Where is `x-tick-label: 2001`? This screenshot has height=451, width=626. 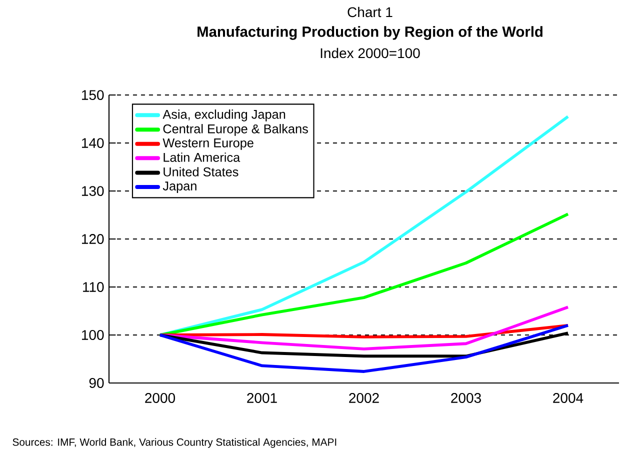 x-tick-label: 2001 is located at coordinates (262, 398).